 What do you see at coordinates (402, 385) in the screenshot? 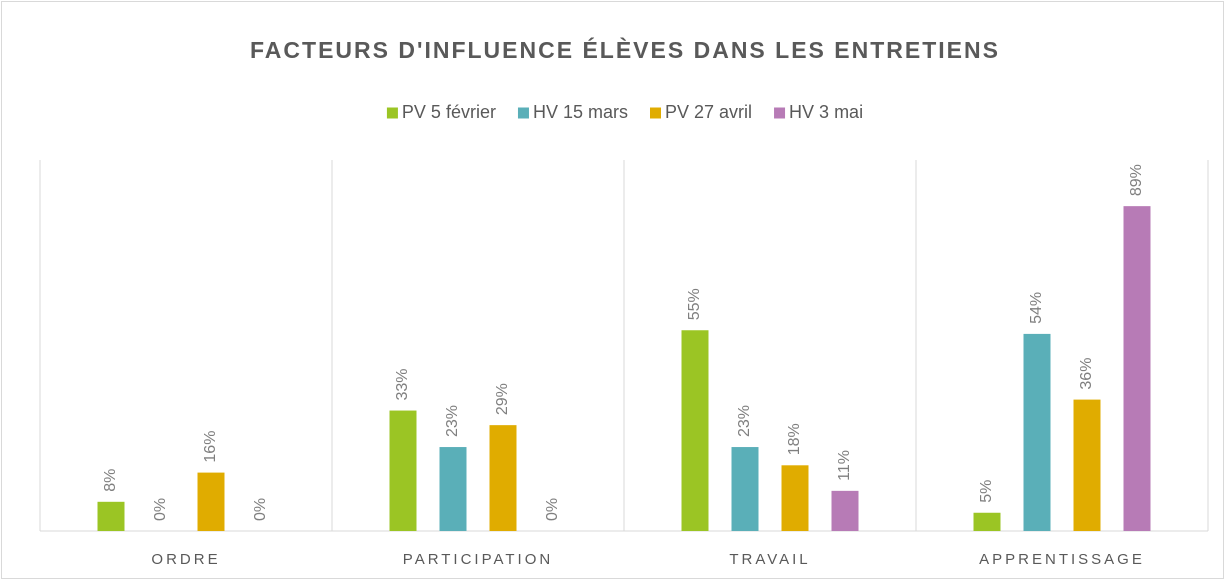
I see `data-label: 33%` at bounding box center [402, 385].